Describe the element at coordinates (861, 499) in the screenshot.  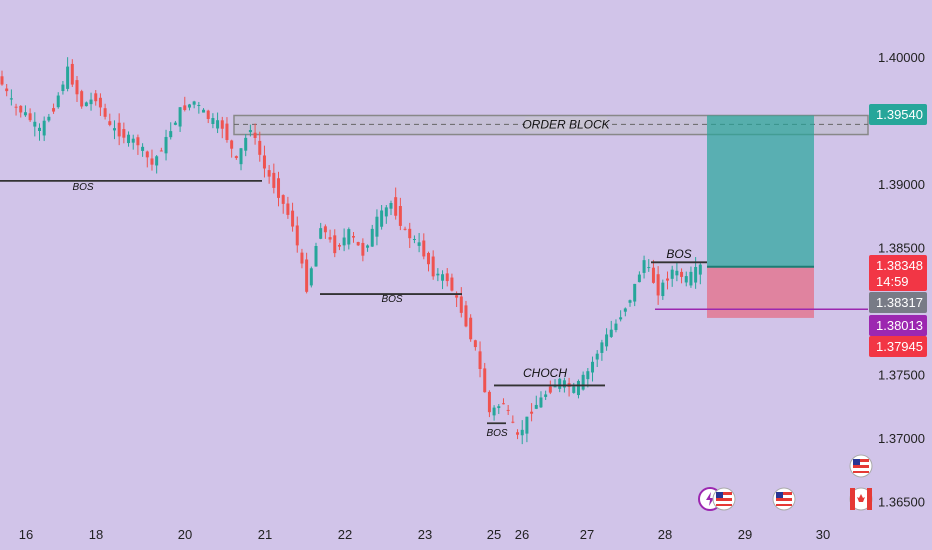
I see `canada-flag-icon` at that location.